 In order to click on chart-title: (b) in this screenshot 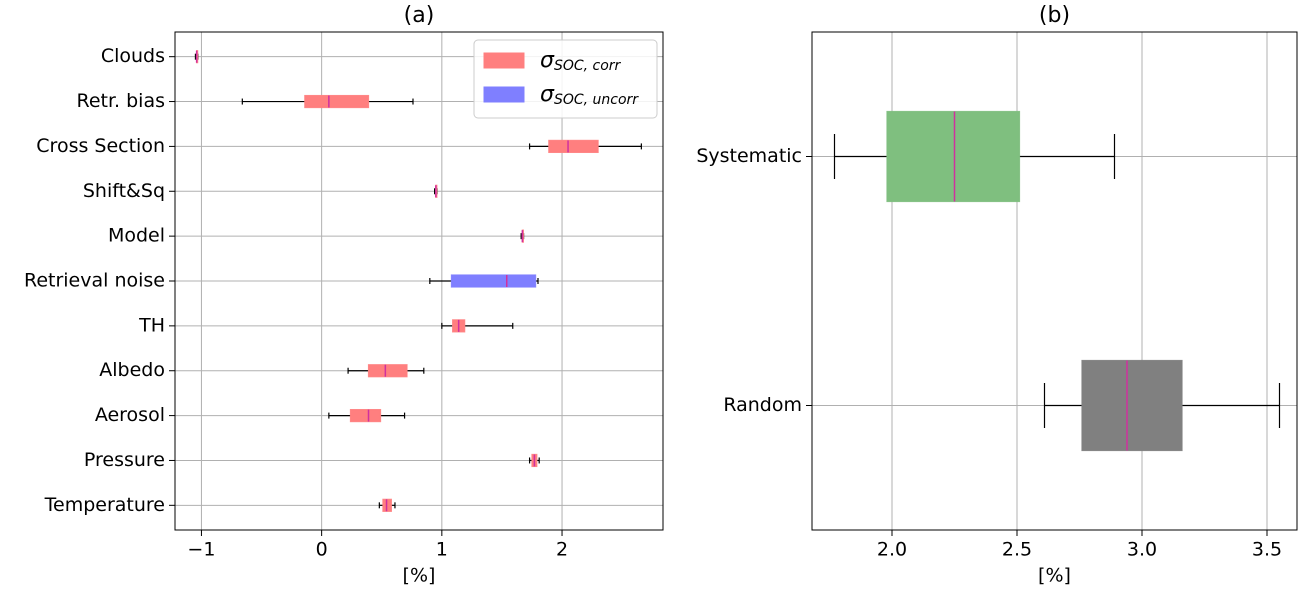, I will do `click(1054, 15)`.